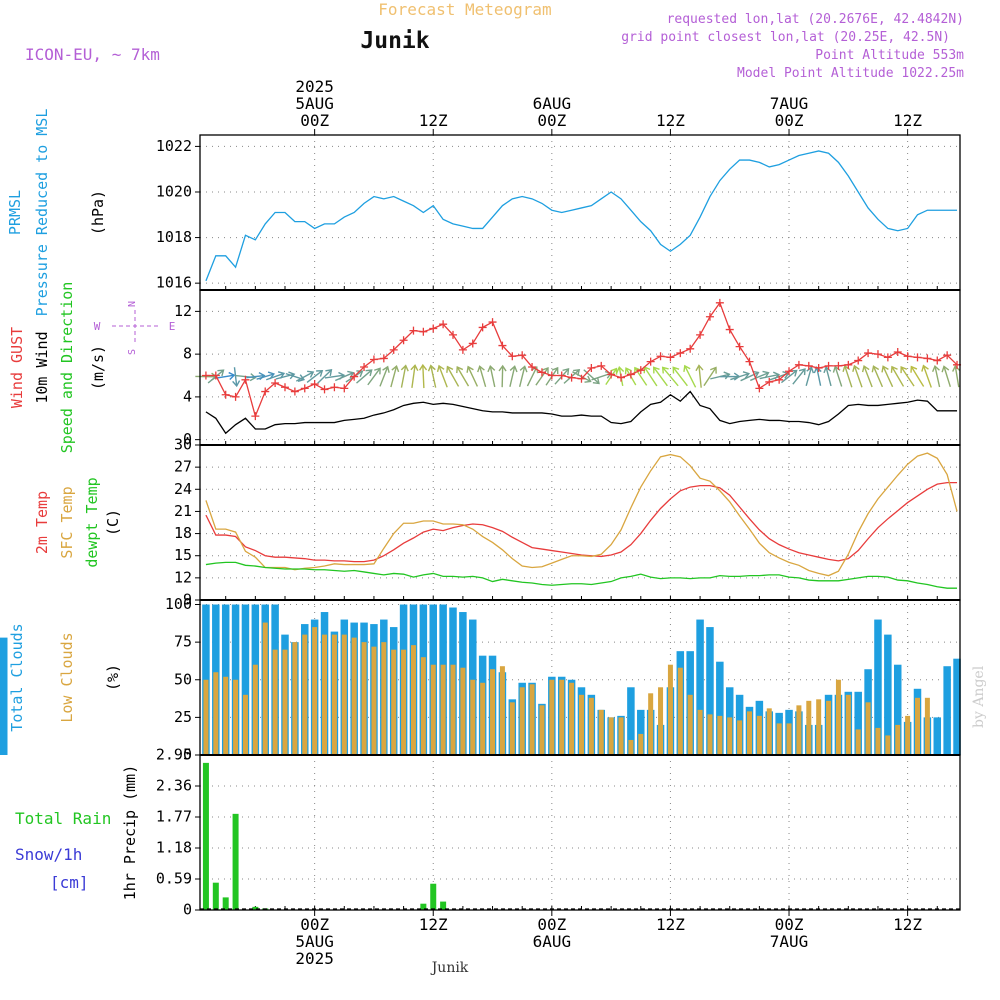  What do you see at coordinates (889, 55) in the screenshot?
I see `point-altitude: Point Altitude 553m` at bounding box center [889, 55].